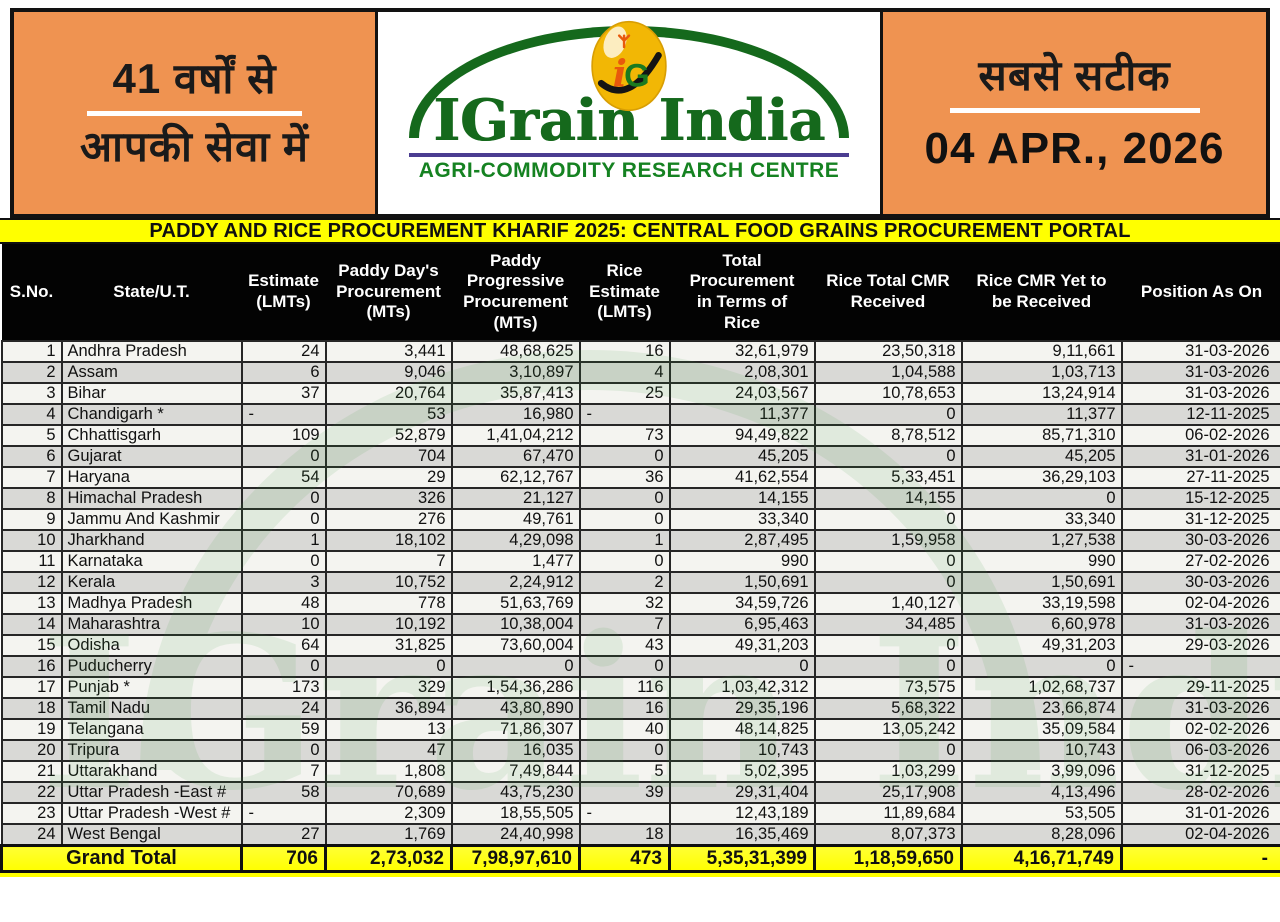 This screenshot has width=1280, height=922. What do you see at coordinates (283, 351) in the screenshot?
I see `cell-estimate_lmt: 24` at bounding box center [283, 351].